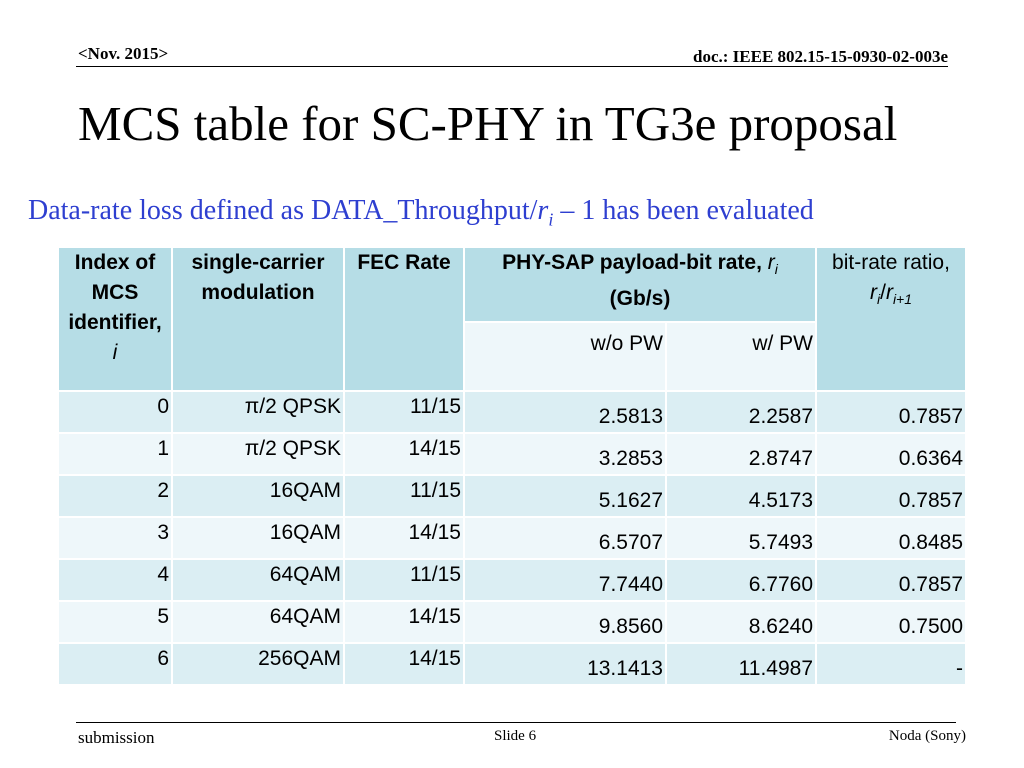  I want to click on table-row: 1 π/2 QPSK 14/15 3.2853 2.8747 0.6364, so click(512, 454).